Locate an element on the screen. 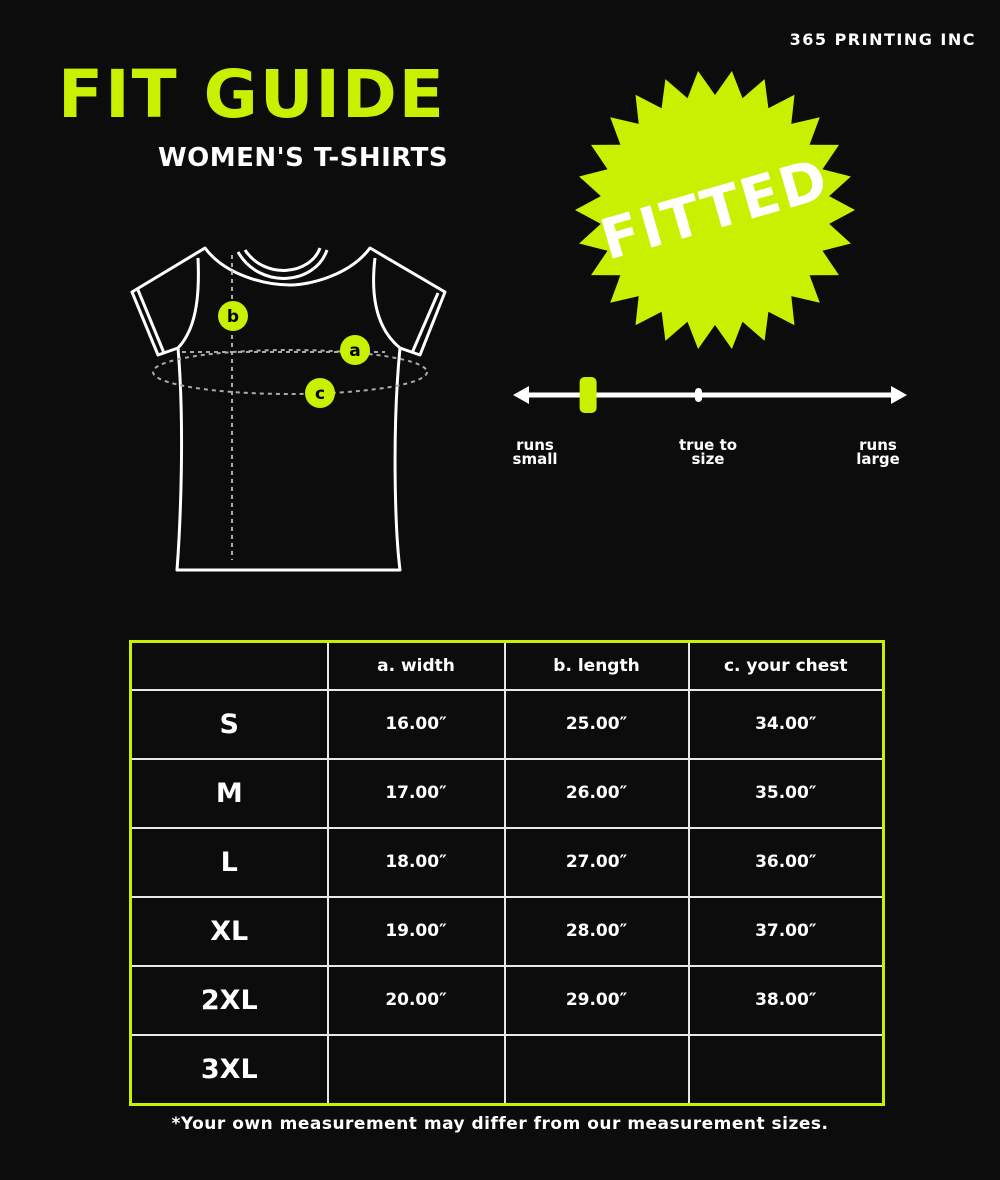 This screenshot has width=1000, height=1180. measurement-cell: 16.00″ is located at coordinates (416, 724).